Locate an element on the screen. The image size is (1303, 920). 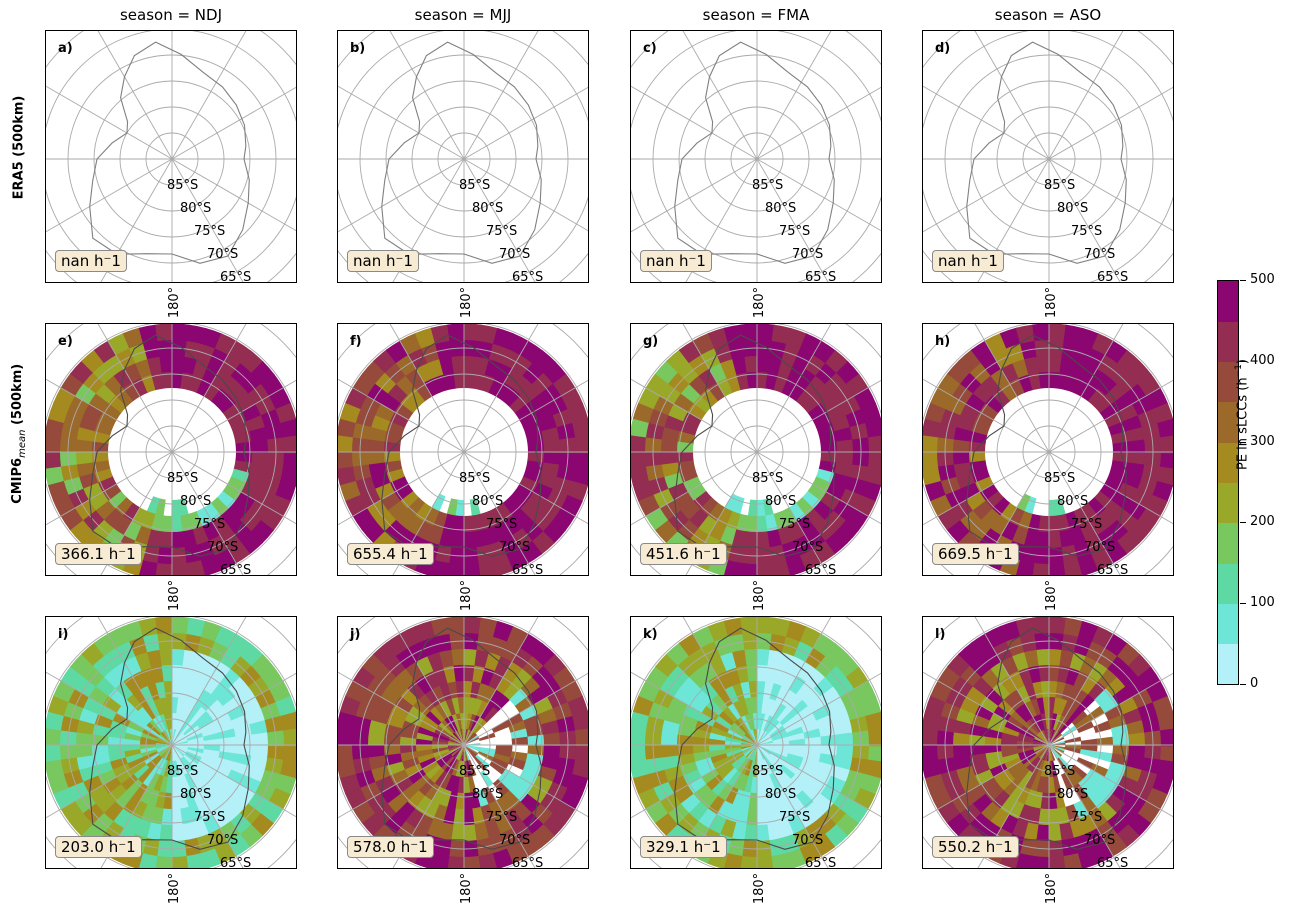
polar-map is located at coordinates (171, 156).